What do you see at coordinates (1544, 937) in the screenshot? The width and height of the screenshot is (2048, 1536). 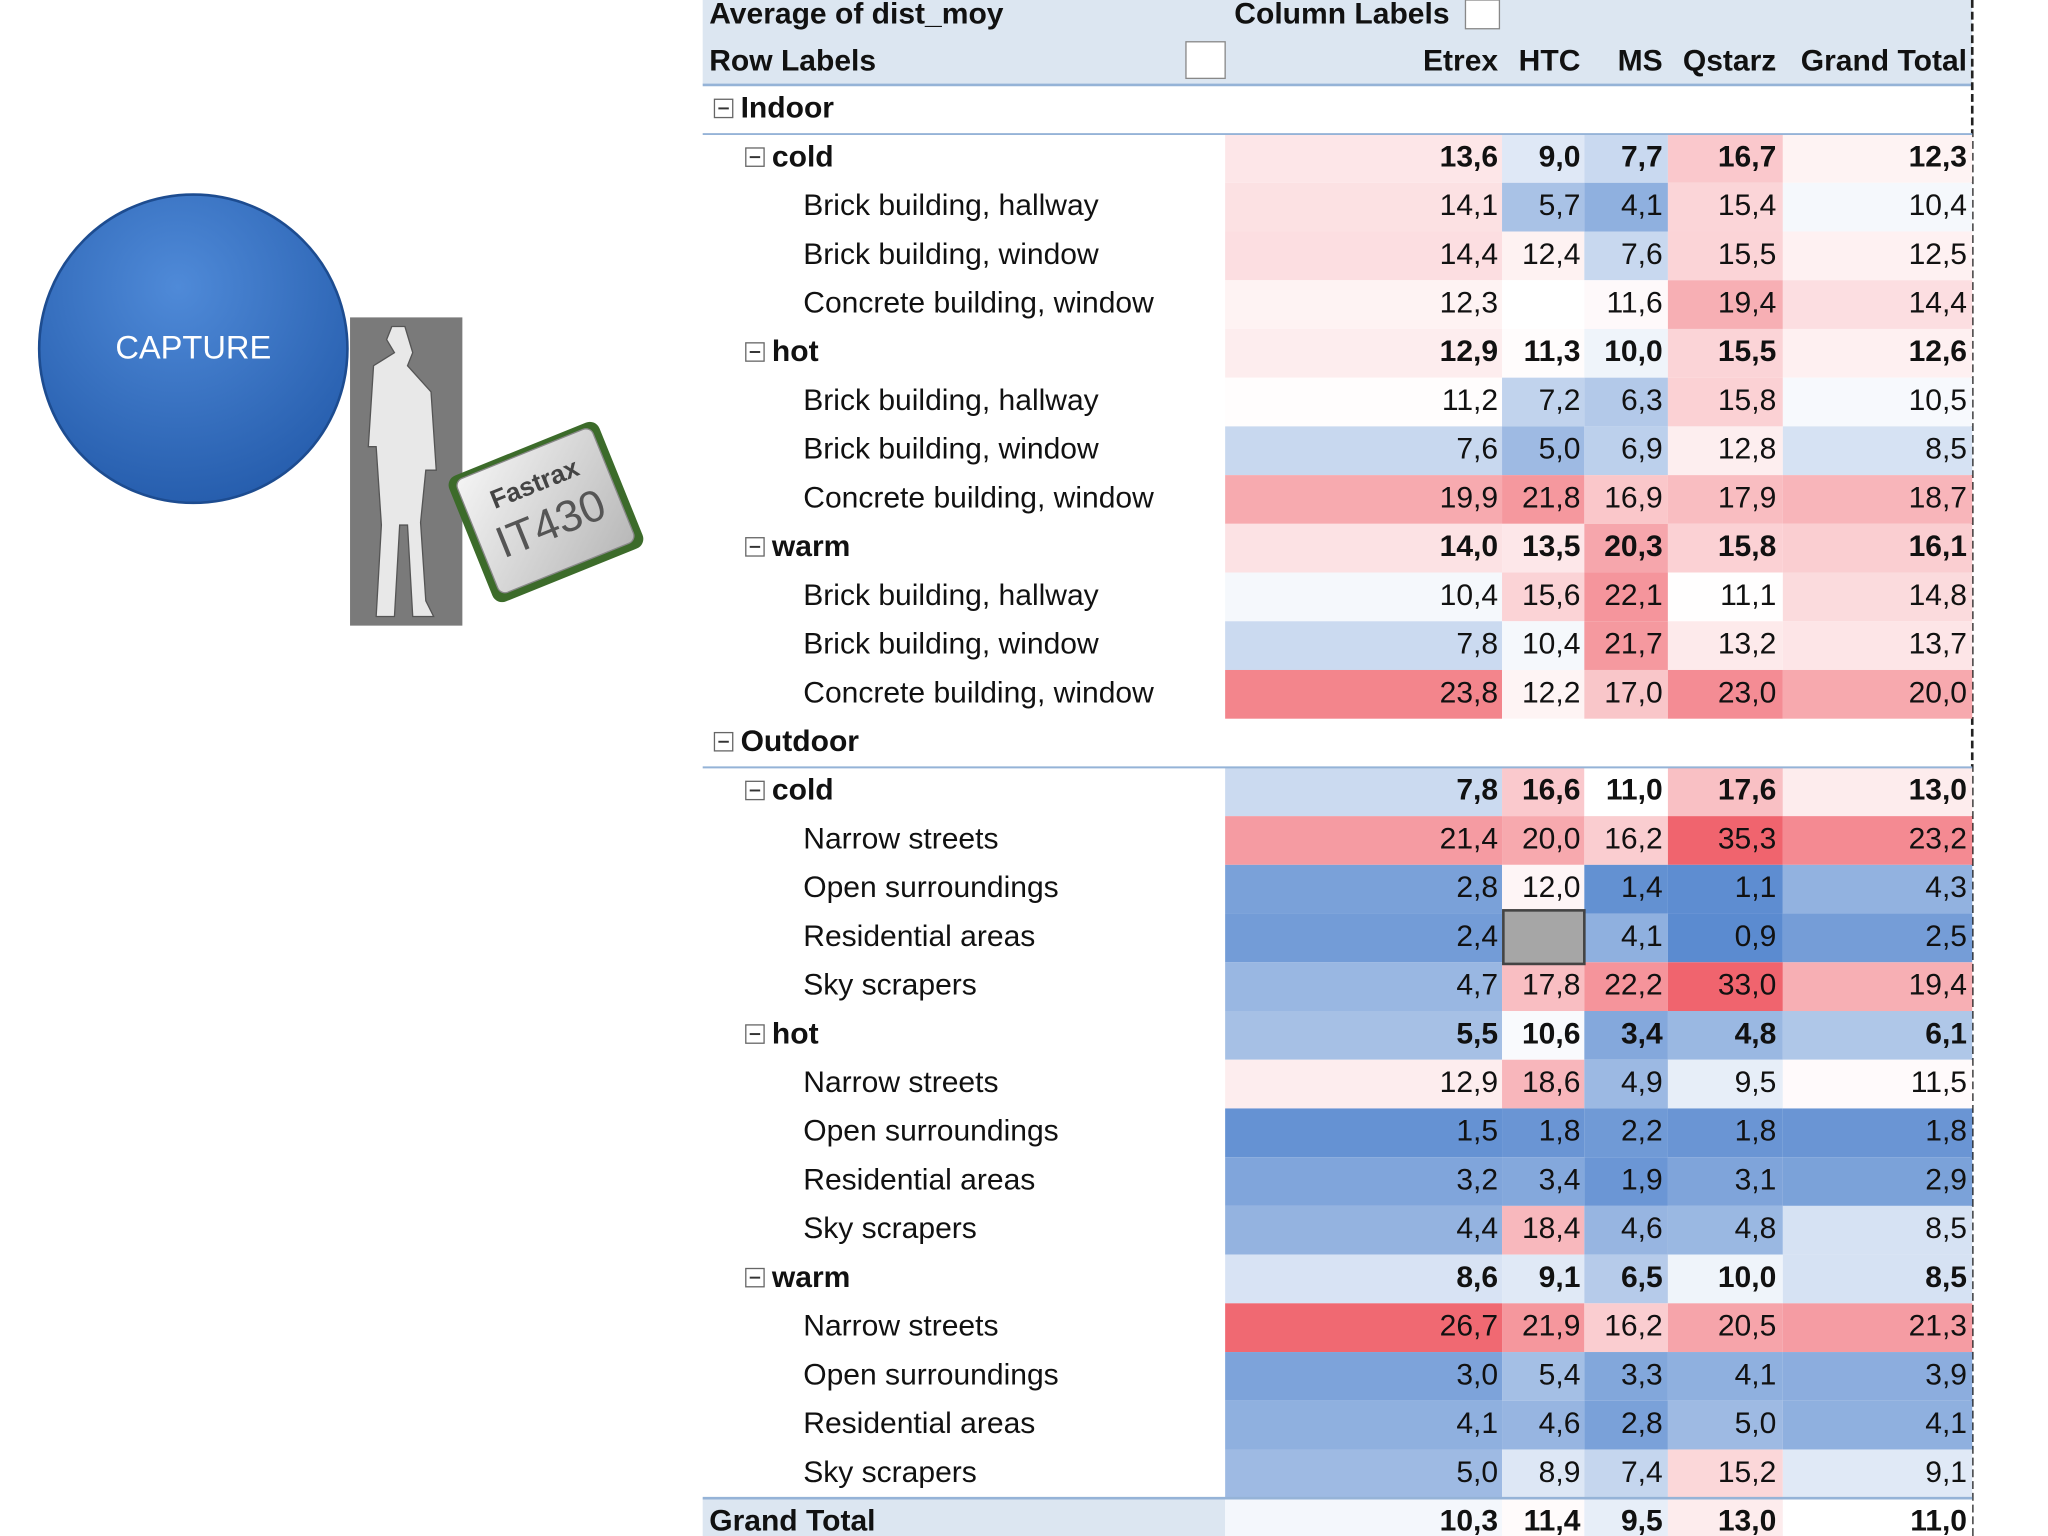 I see `selected-cell` at bounding box center [1544, 937].